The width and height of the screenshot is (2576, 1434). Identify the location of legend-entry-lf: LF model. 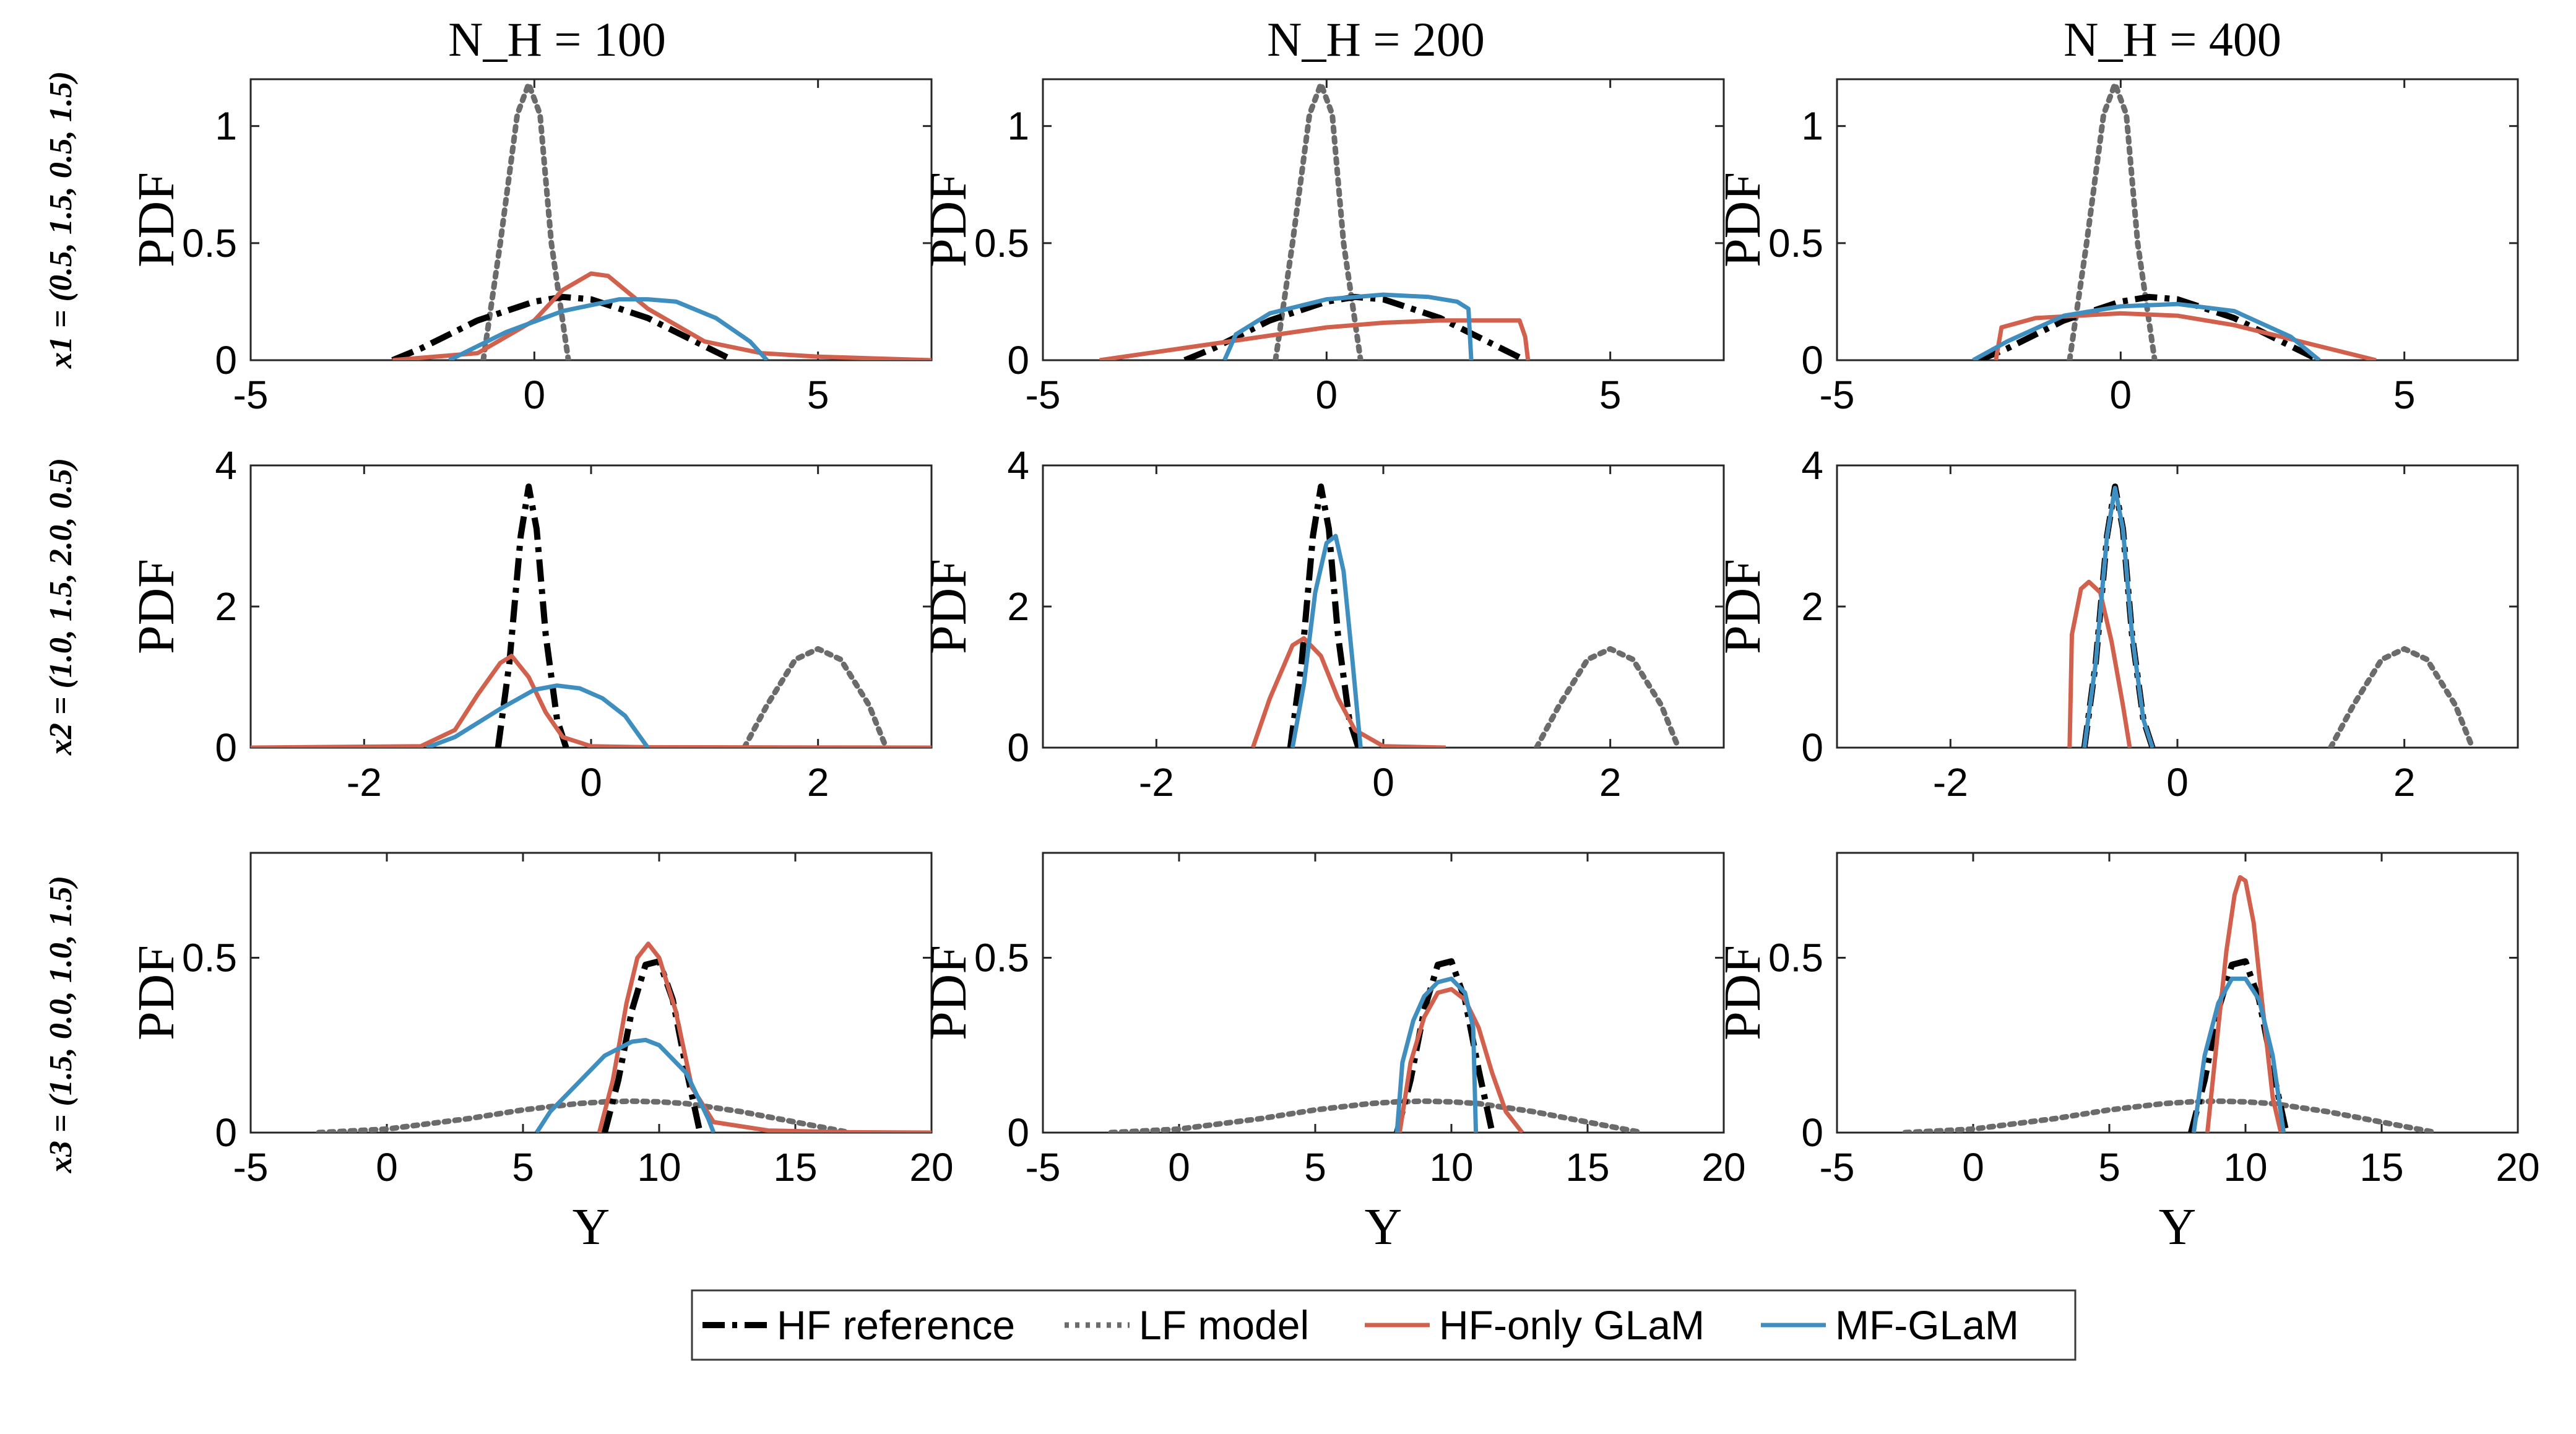
(1187, 1325).